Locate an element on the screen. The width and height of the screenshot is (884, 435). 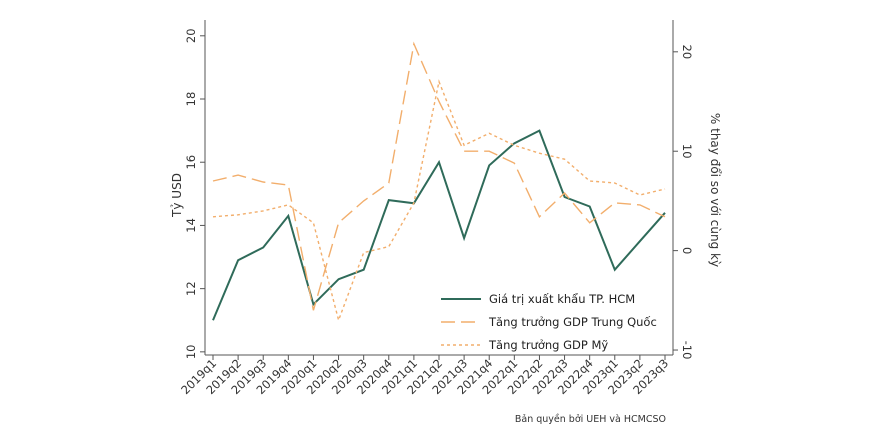
y-tick-label: 10 is located at coordinates (191, 352).